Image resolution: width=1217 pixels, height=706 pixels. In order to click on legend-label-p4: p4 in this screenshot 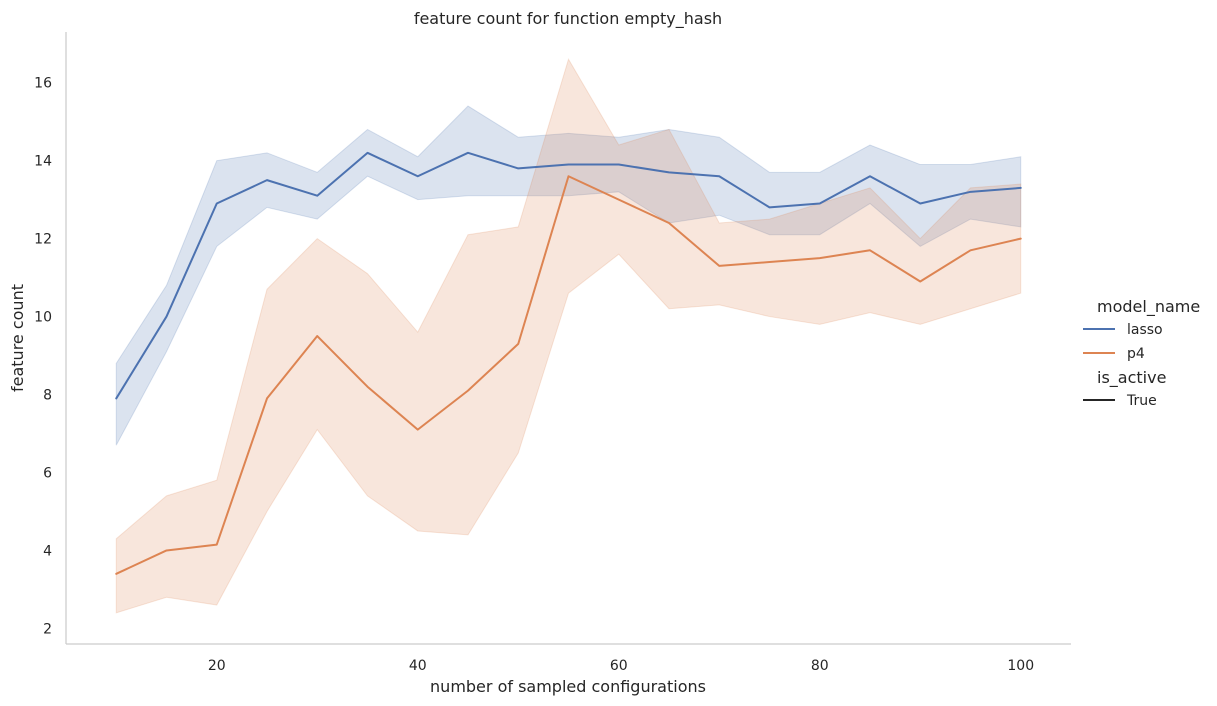, I will do `click(1136, 354)`.